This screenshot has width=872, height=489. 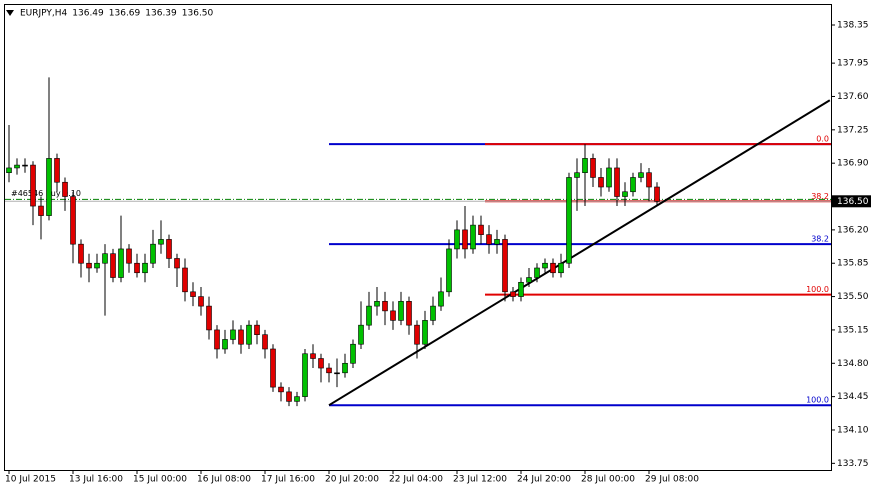 What do you see at coordinates (853, 164) in the screenshot?
I see `y-tick-label: 136.90` at bounding box center [853, 164].